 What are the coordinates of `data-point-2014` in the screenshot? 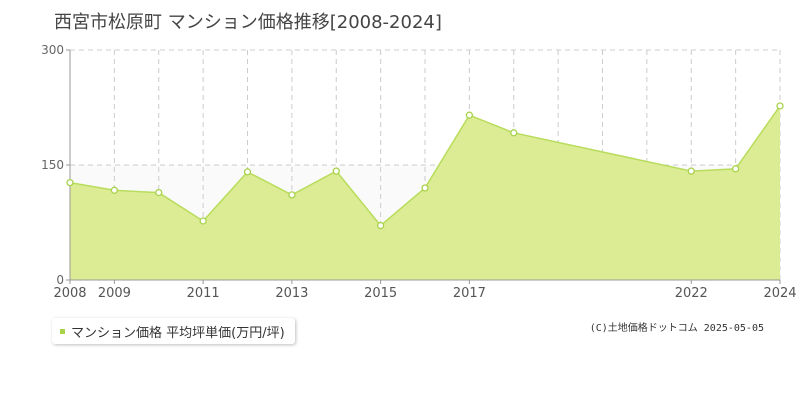 It's located at (336, 171).